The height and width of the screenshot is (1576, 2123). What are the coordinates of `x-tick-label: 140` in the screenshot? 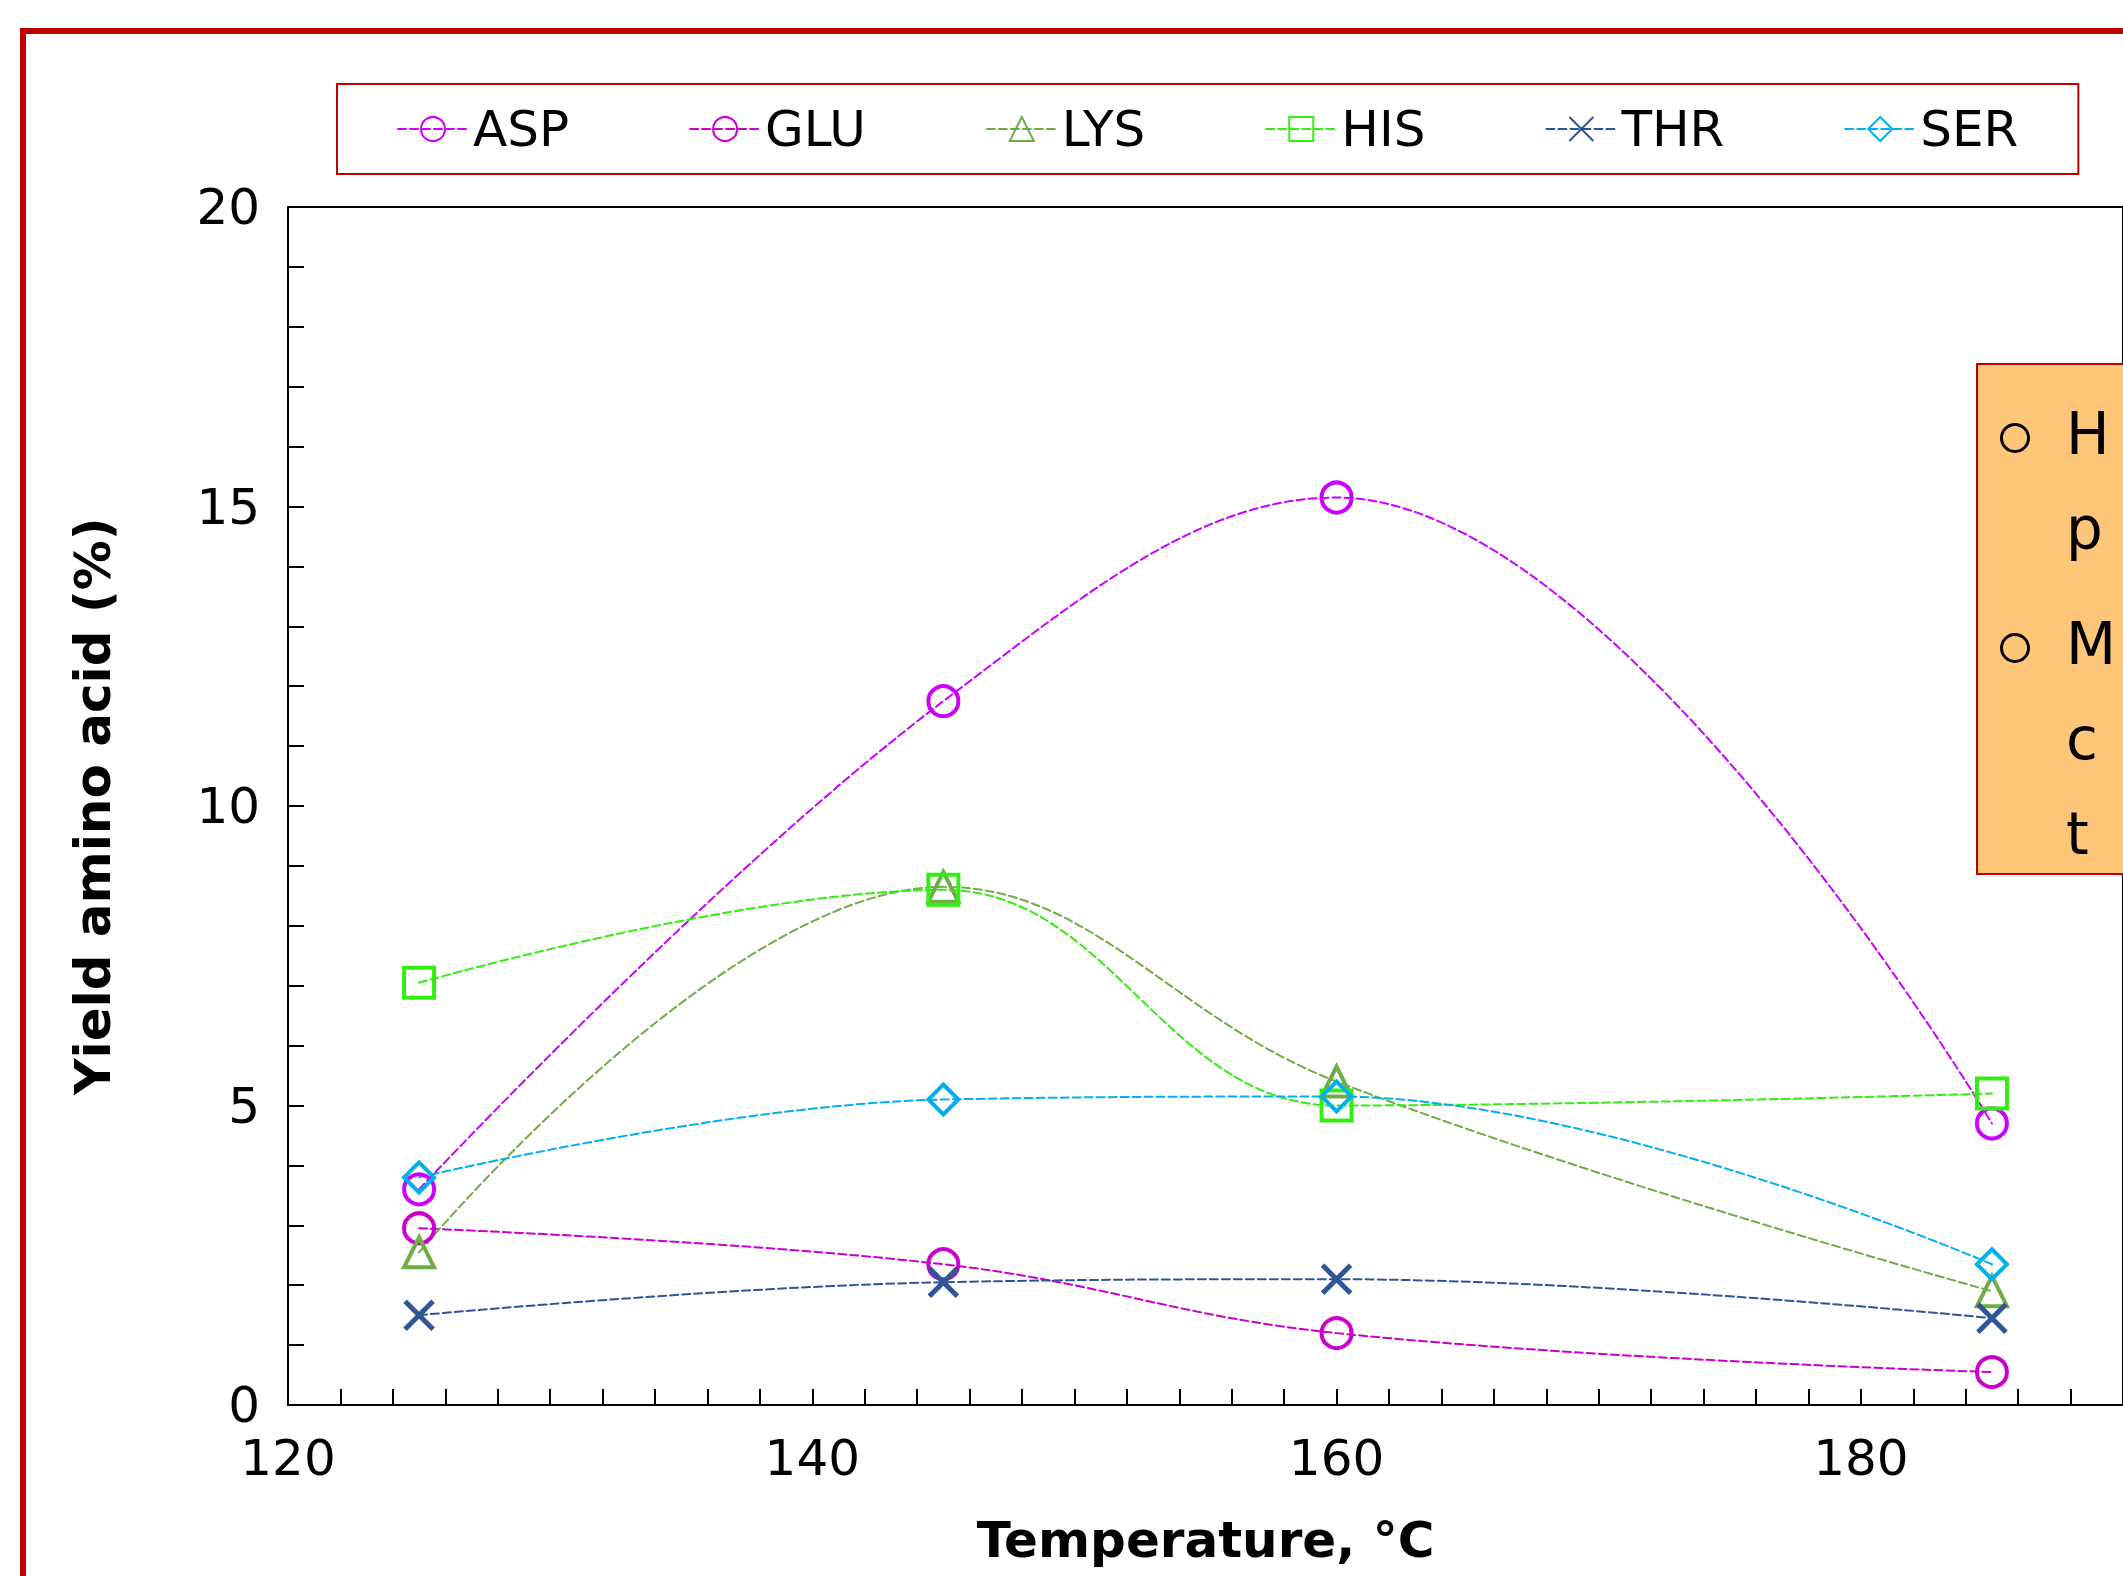 It's located at (812, 1458).